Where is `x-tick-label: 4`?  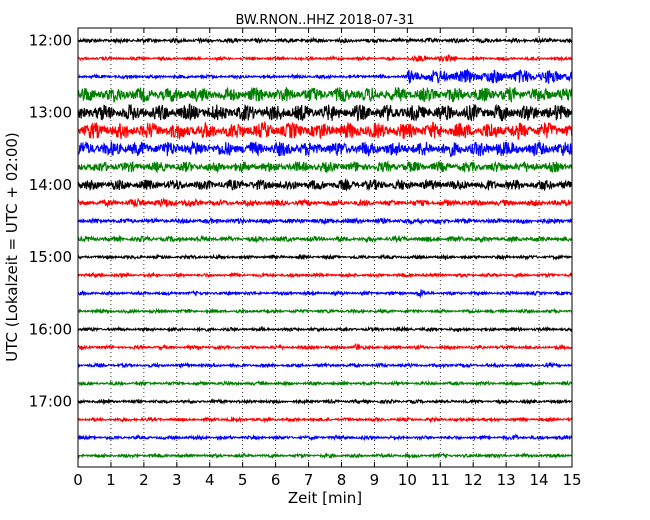
x-tick-label: 4 is located at coordinates (210, 480).